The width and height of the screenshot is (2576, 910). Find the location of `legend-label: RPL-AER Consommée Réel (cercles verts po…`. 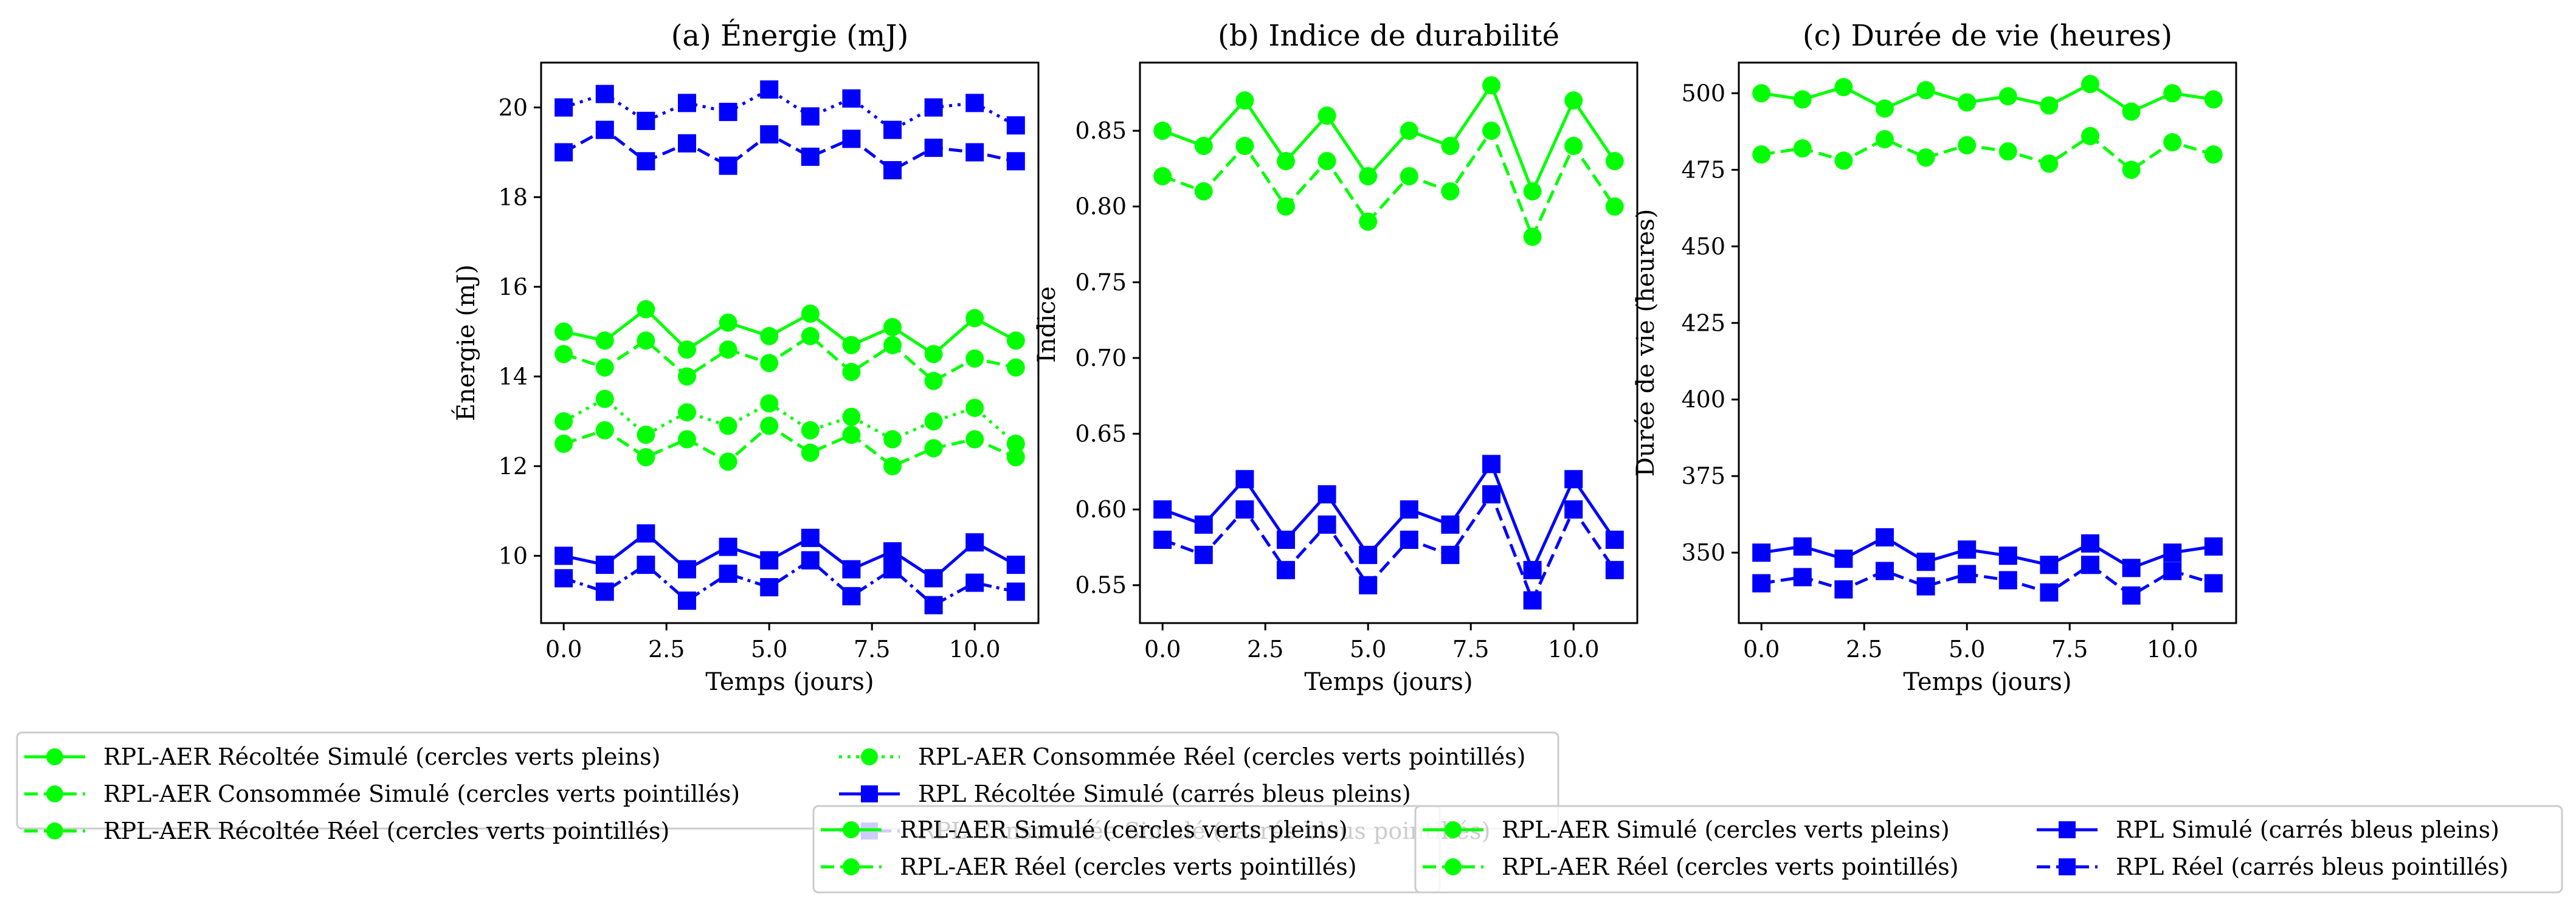

legend-label: RPL-AER Consommée Réel (cercles verts po… is located at coordinates (1222, 756).